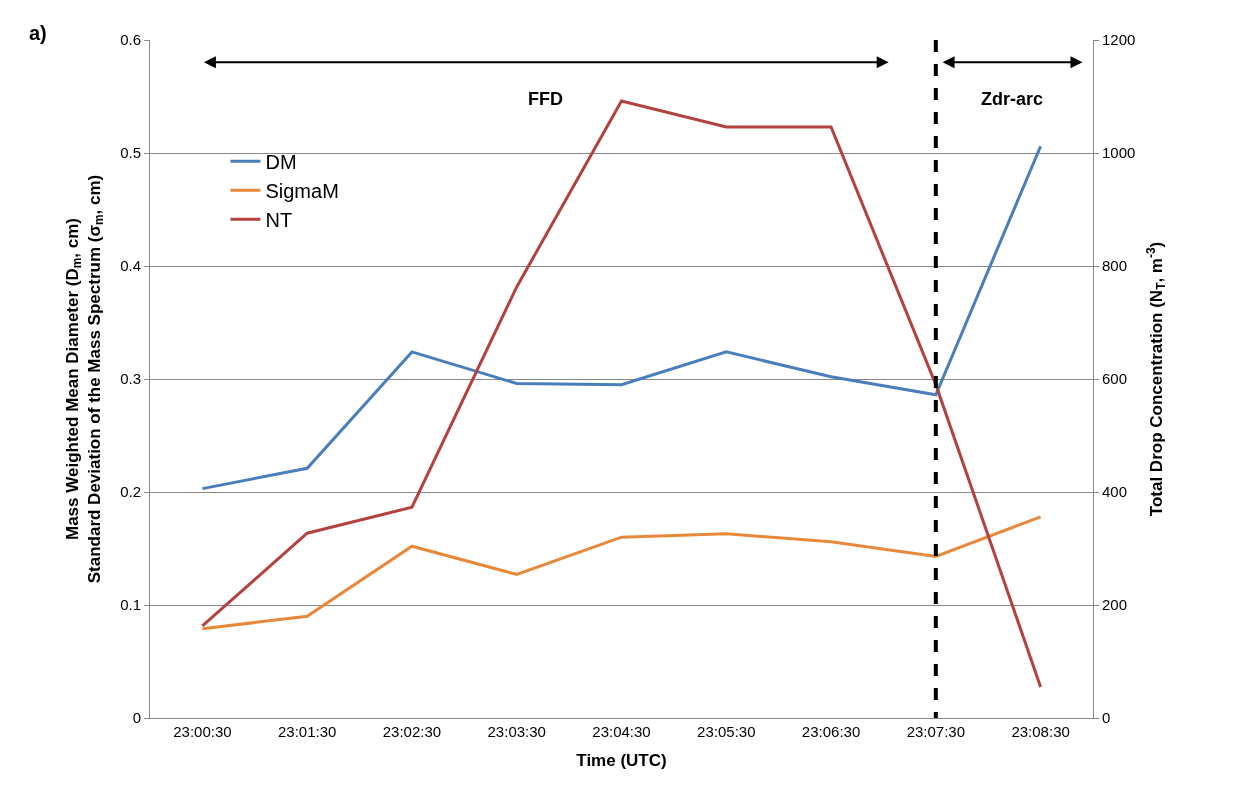 The image size is (1243, 808). I want to click on y2-tick-label: 1200, so click(1119, 40).